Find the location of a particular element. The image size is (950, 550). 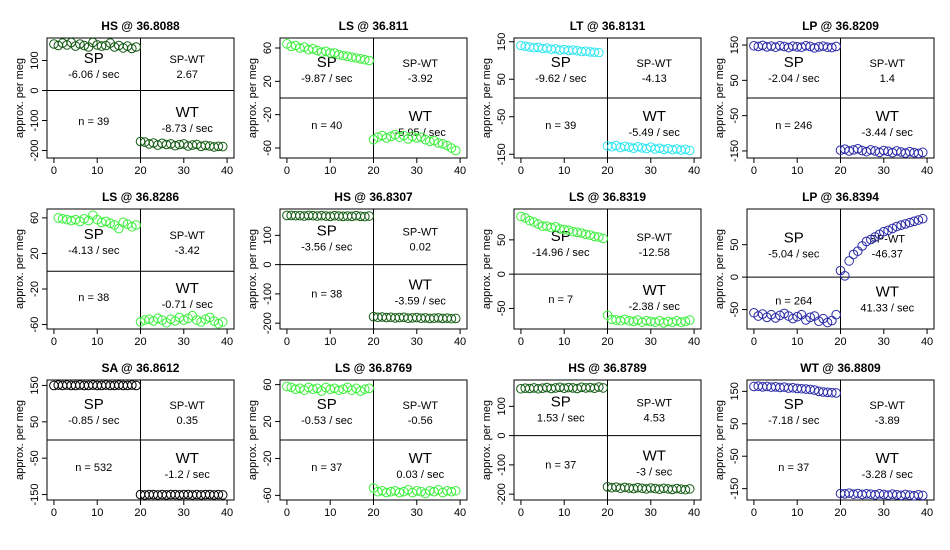

sp-wt-diff: -0.56 is located at coordinates (420, 421).